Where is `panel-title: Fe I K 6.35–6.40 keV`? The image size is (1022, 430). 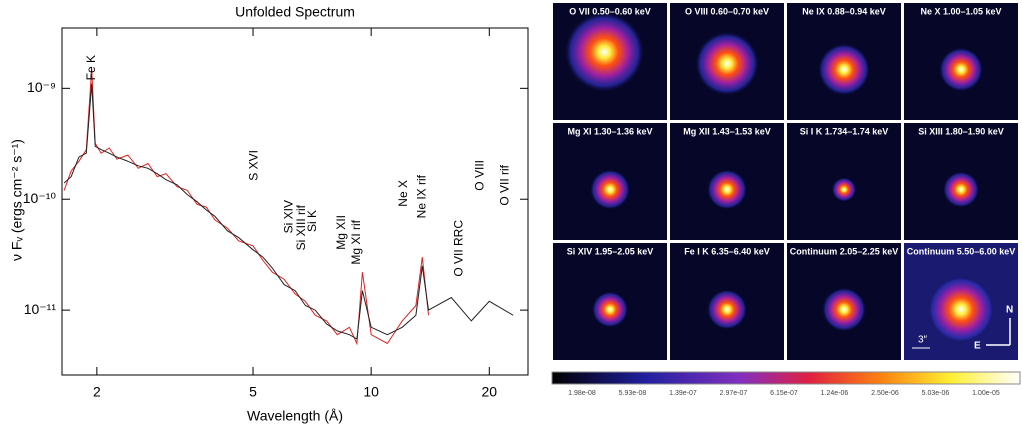
panel-title: Fe I K 6.35–6.40 keV is located at coordinates (727, 251).